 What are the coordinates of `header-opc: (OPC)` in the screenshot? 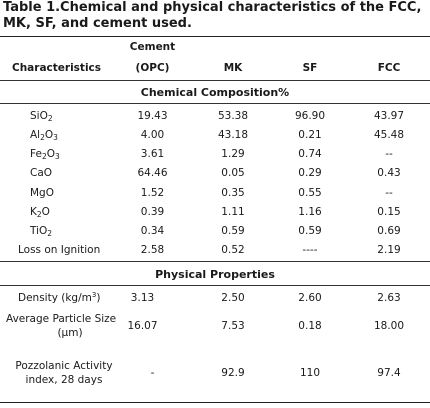 It's located at (152, 68).